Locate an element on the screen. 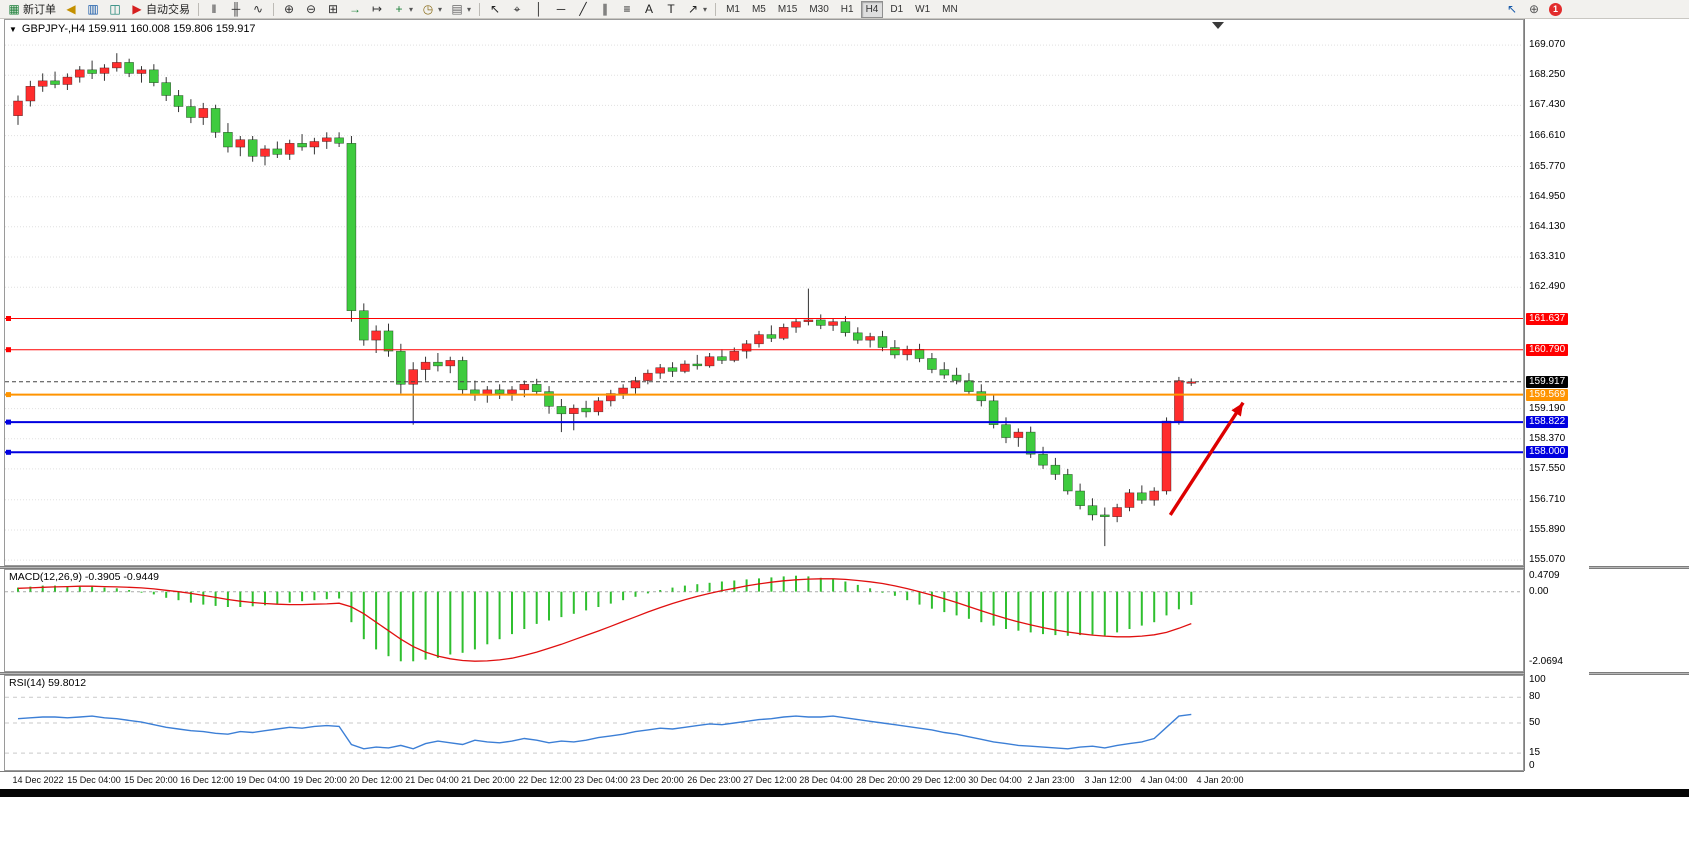 The width and height of the screenshot is (1689, 859). rsi-panel-canvas is located at coordinates (764, 723).